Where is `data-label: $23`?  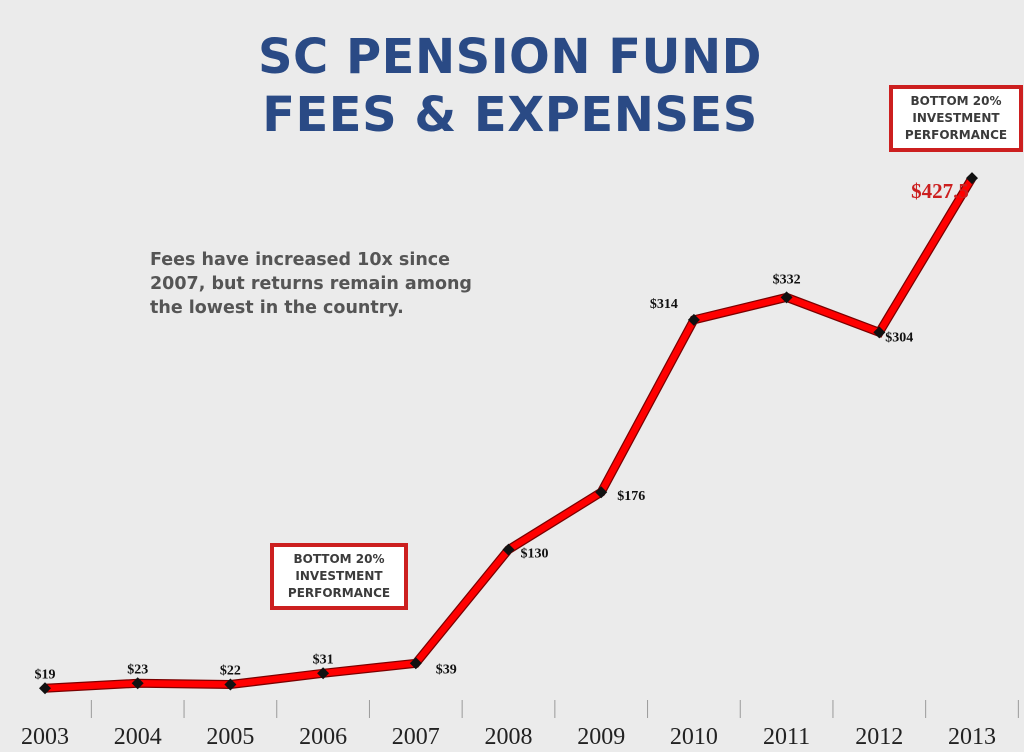
data-label: $23 is located at coordinates (137, 669).